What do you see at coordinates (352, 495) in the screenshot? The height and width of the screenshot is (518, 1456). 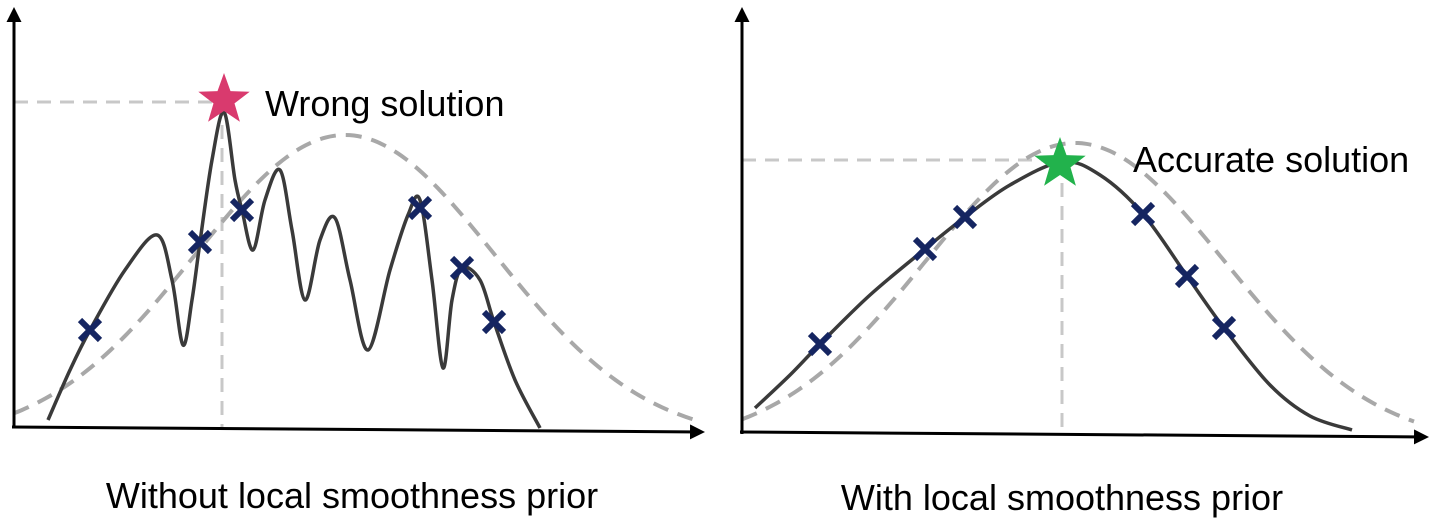 I see `caption: Without local smoothness prior` at bounding box center [352, 495].